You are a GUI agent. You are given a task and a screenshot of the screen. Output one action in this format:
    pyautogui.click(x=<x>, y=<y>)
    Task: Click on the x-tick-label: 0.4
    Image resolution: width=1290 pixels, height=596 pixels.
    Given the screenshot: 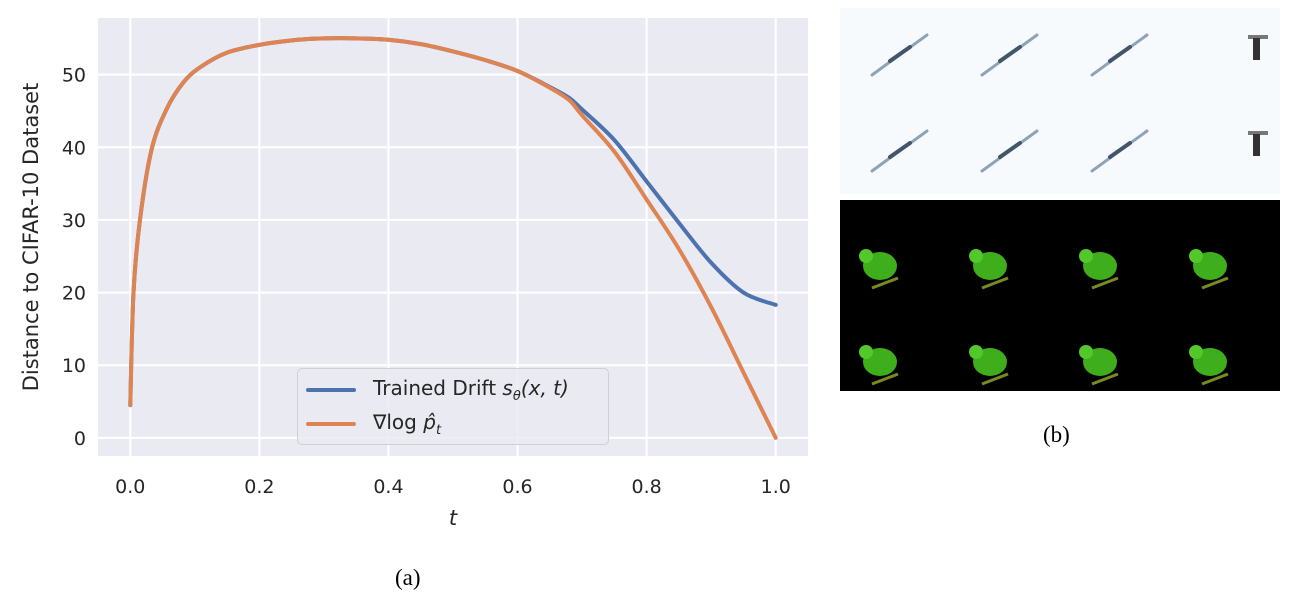 What is the action you would take?
    pyautogui.click(x=388, y=487)
    